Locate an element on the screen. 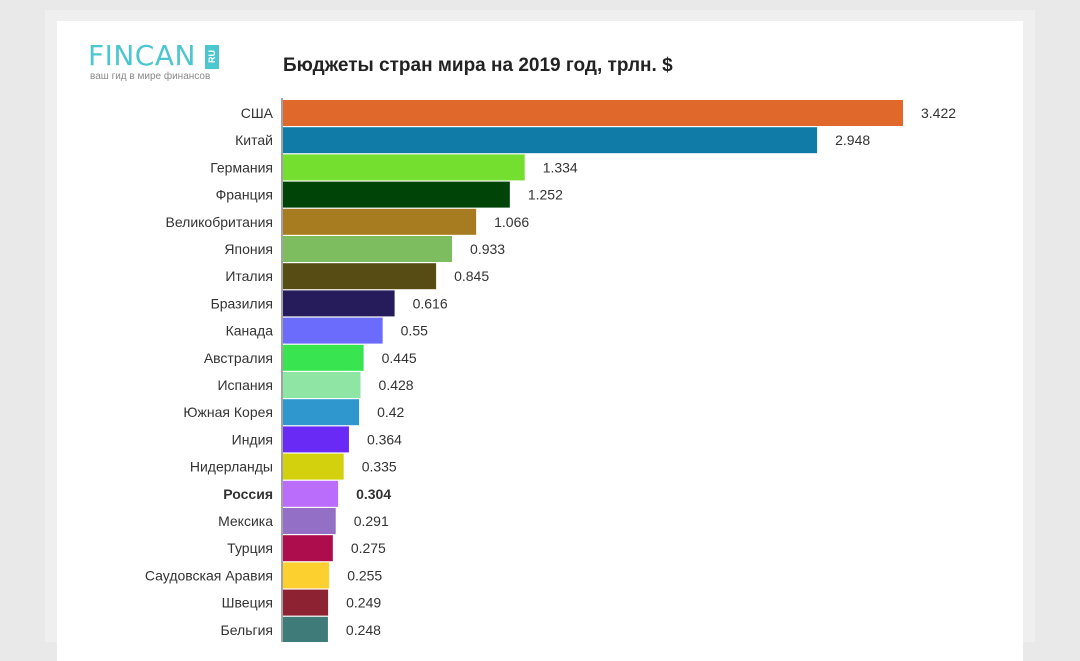 The image size is (1080, 661). category-label: Канада is located at coordinates (250, 331).